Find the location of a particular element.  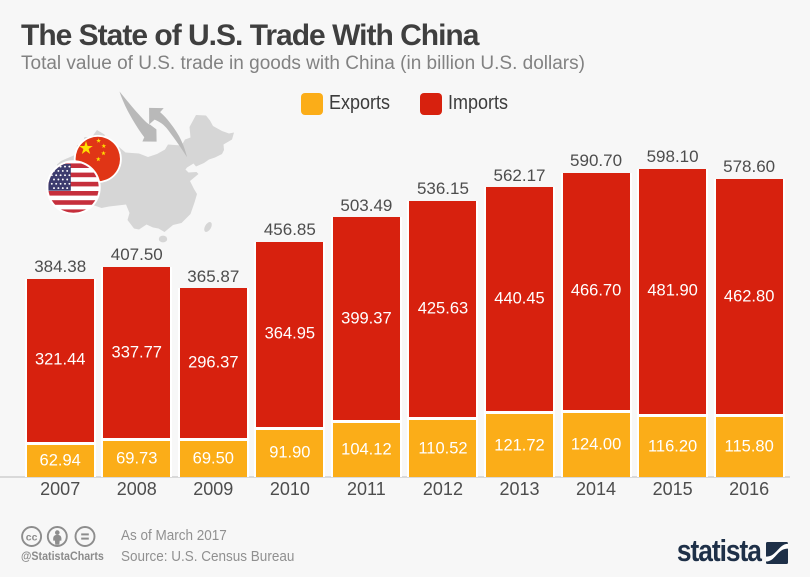

us-flag-stars is located at coordinates (60, 177).